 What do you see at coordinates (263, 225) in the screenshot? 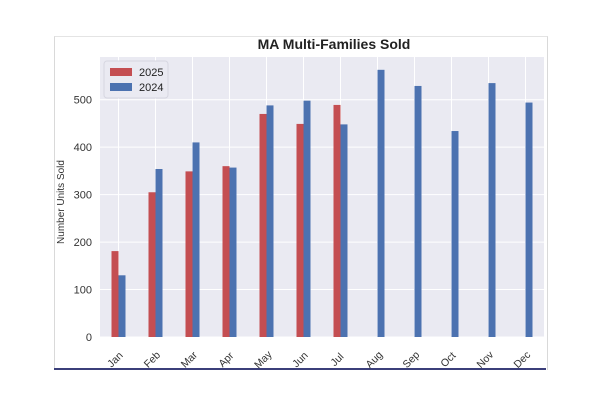
I see `bar-2025-May` at bounding box center [263, 225].